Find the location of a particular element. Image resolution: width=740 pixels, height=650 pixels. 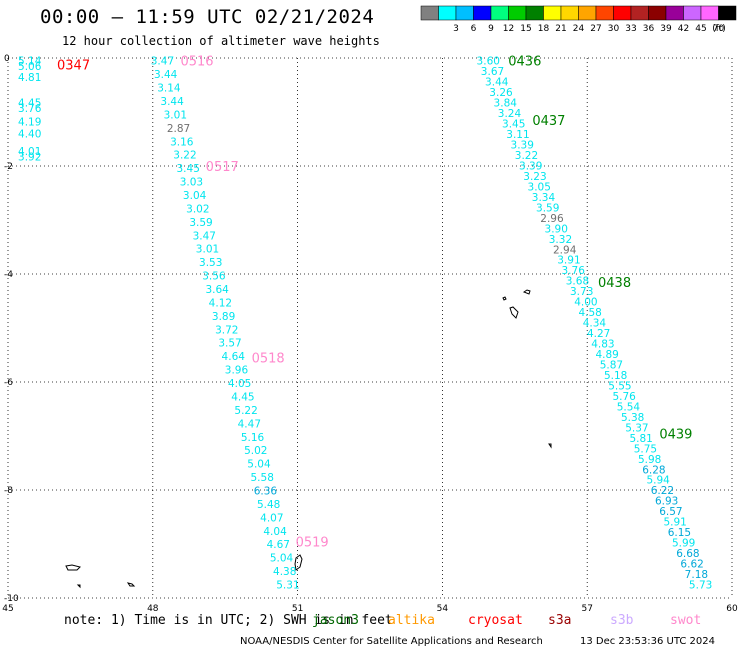

wave-height-value: 4.45 is located at coordinates (29, 103).